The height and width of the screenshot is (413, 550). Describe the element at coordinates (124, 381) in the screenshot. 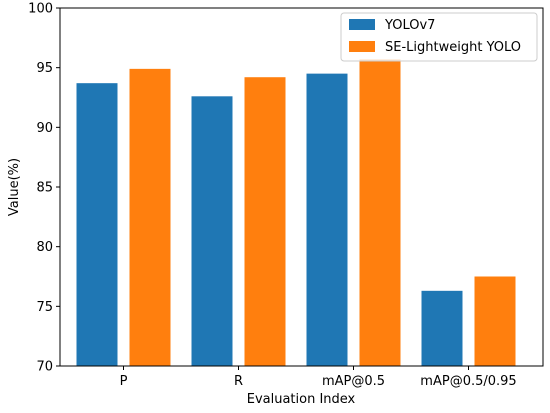

I see `x-tick-label-p: P` at that location.